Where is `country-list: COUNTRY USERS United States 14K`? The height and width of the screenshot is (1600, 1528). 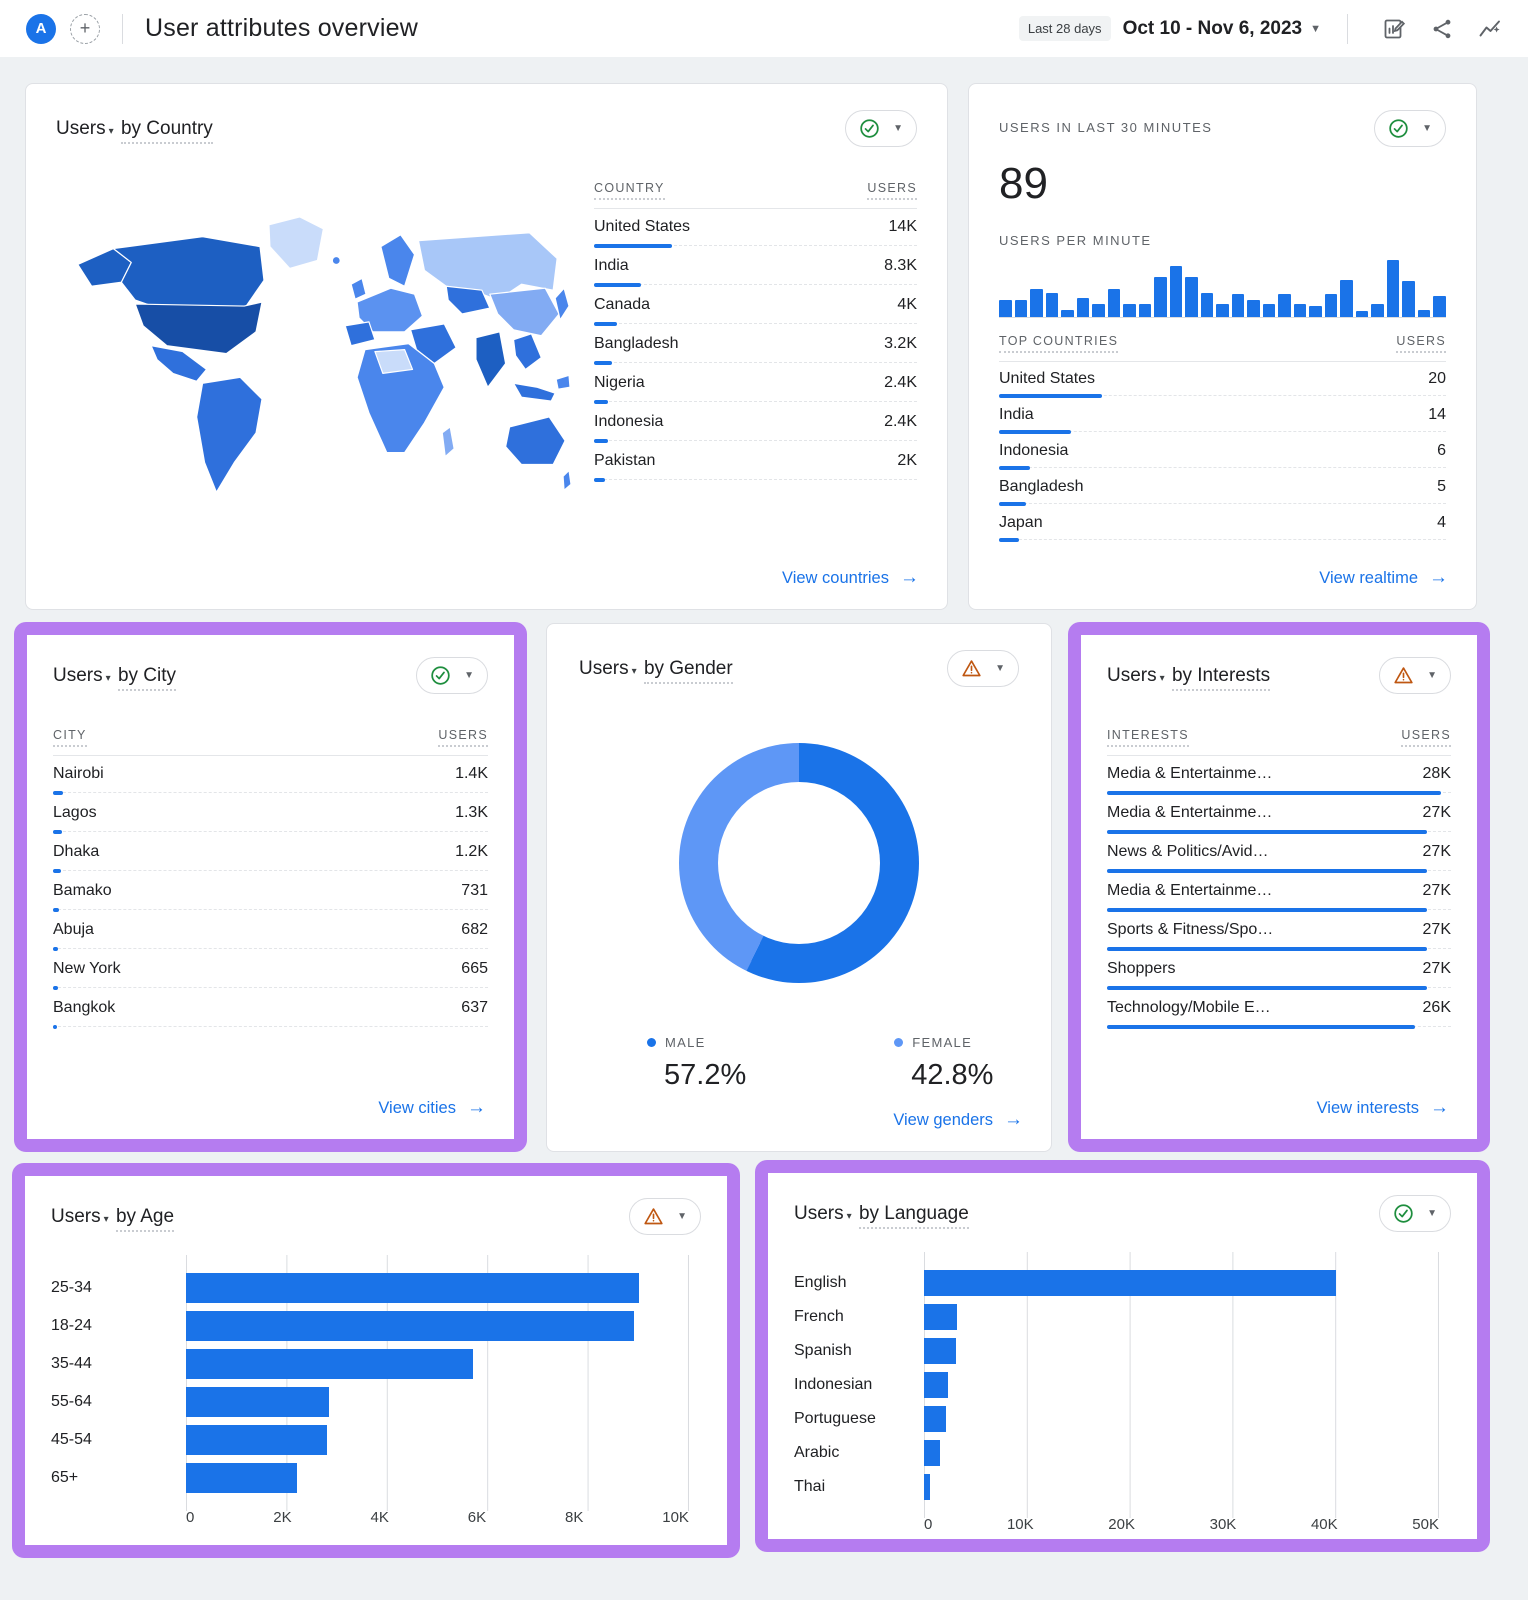 country-list: COUNTRY USERS United States 14K is located at coordinates (751, 353).